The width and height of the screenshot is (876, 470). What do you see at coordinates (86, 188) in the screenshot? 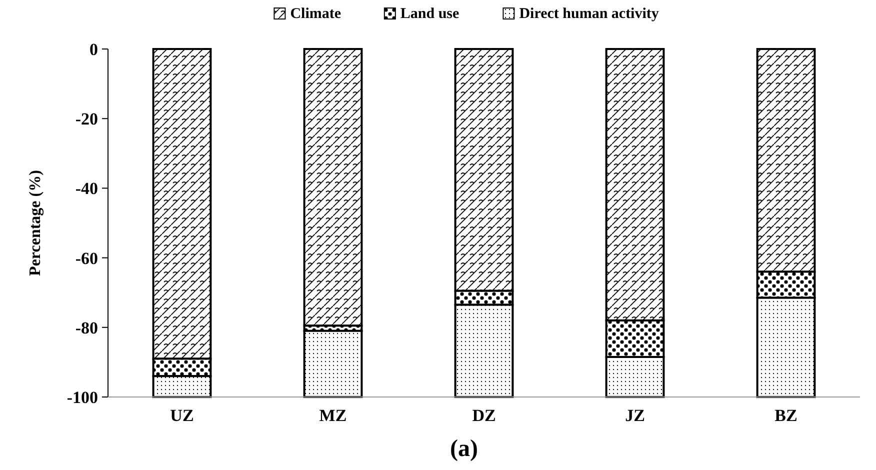
I see `y-tick-label: -40` at bounding box center [86, 188].